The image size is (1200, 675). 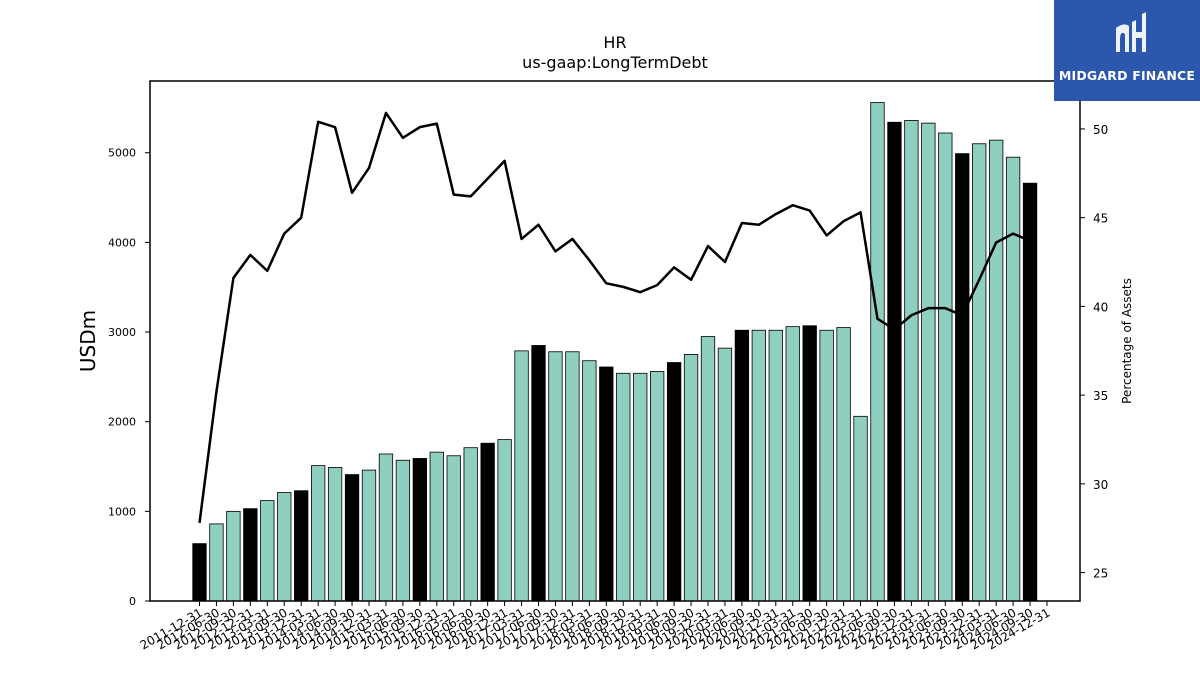 I want to click on y-tick-label-right: 25, so click(x=1100, y=574).